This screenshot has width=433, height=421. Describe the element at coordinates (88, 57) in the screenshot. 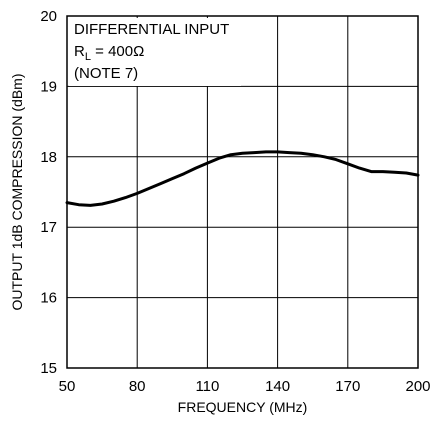

I see `annotation-subscript: L` at that location.